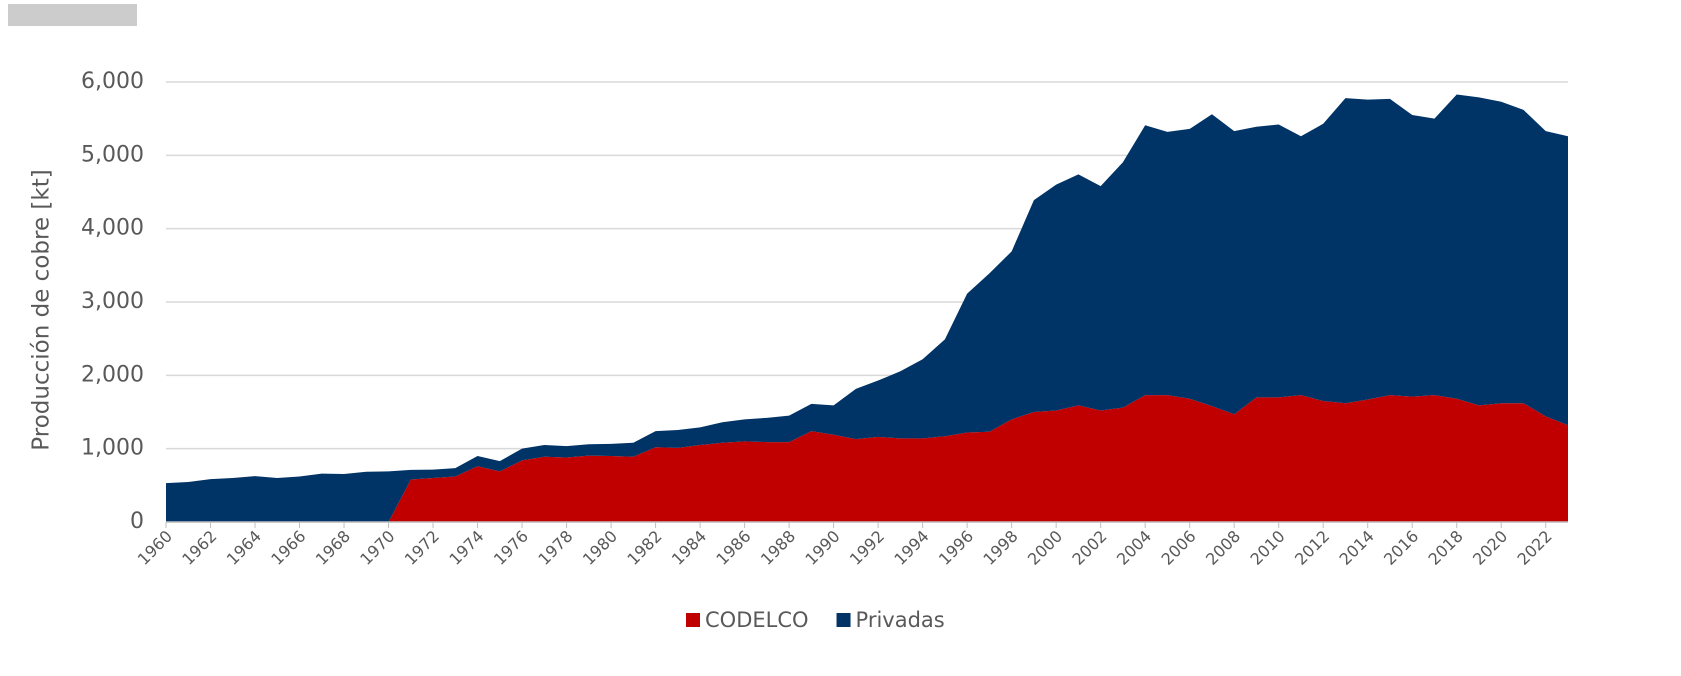 The image size is (1681, 676). I want to click on x-tick-label: 2022, so click(1535, 548).